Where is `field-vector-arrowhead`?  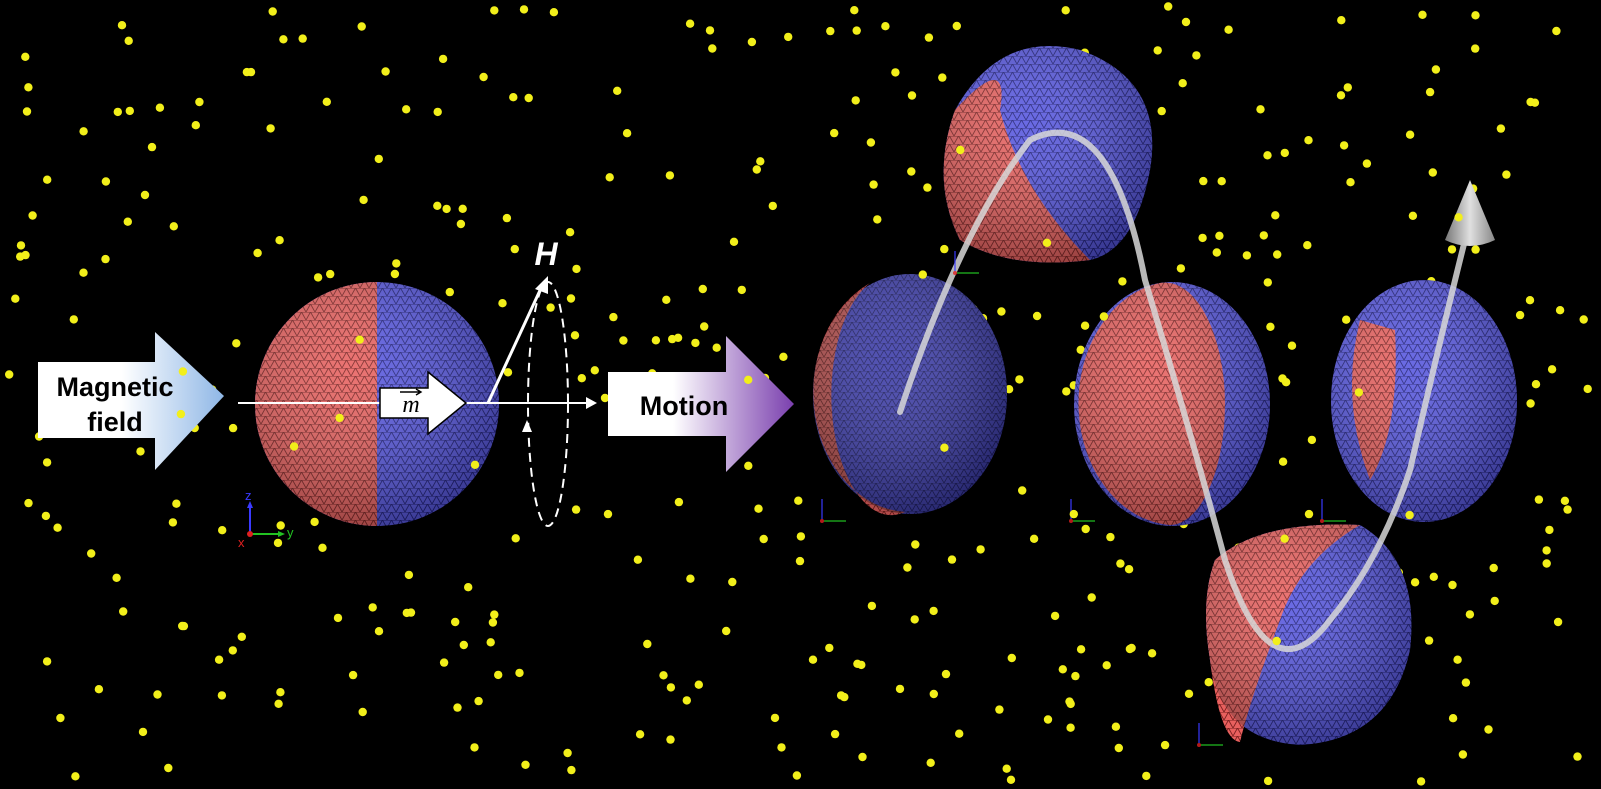
field-vector-arrowhead is located at coordinates (541, 285).